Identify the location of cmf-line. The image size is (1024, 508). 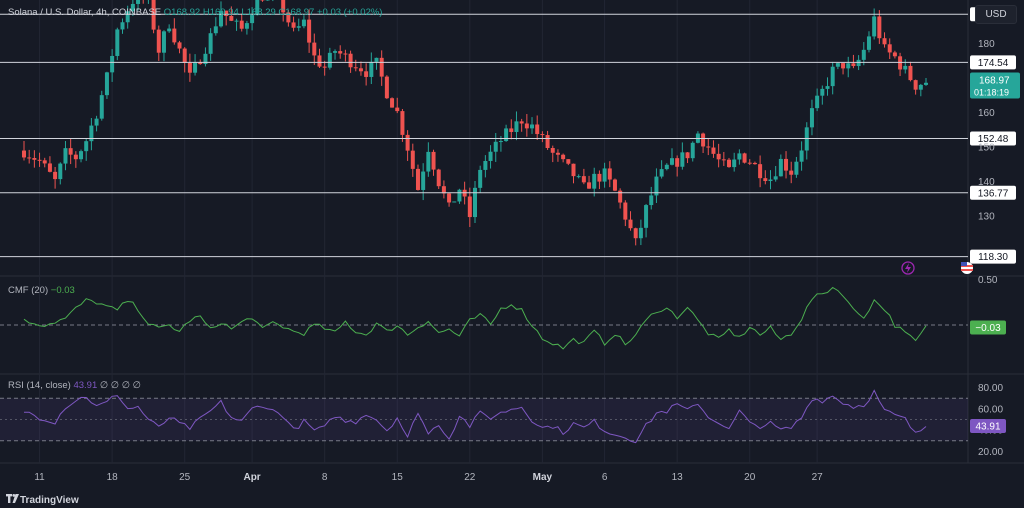
(475, 318).